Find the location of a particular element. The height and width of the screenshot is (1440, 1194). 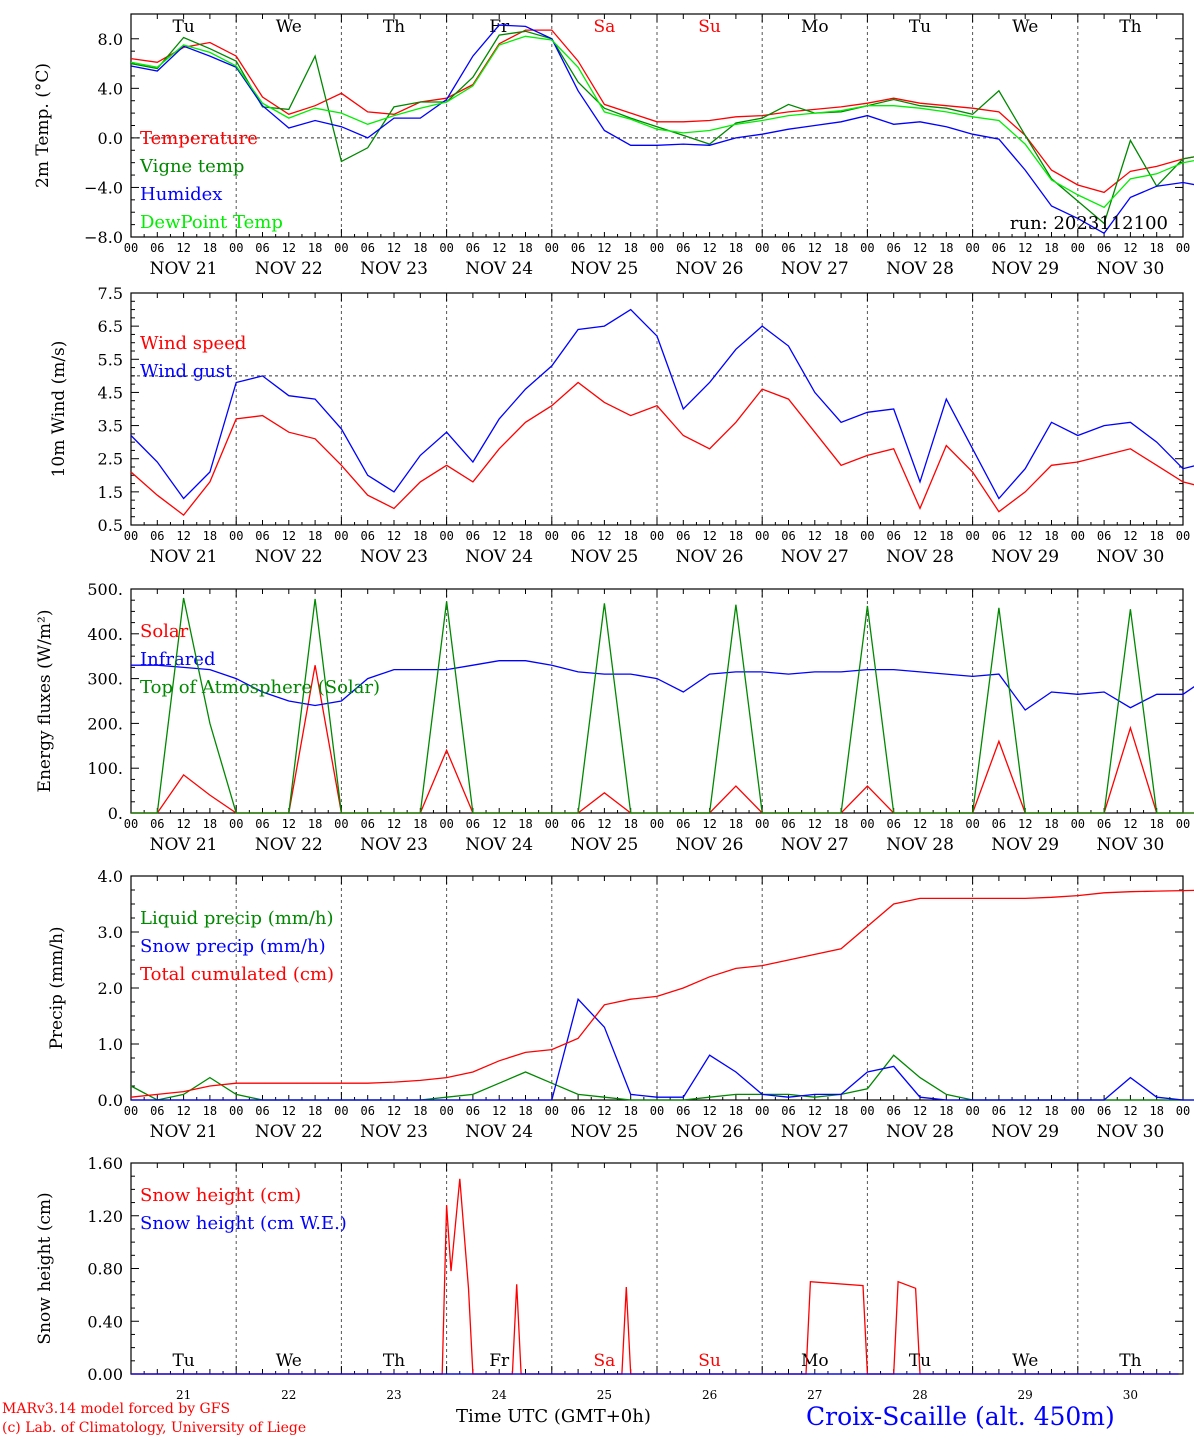

series-line-red is located at coordinates (662, 449).